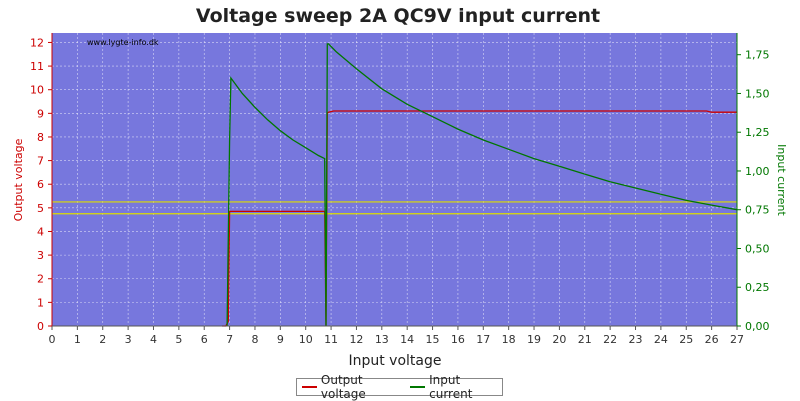  Describe the element at coordinates (407, 339) in the screenshot. I see `x-tick-label: 14` at that location.